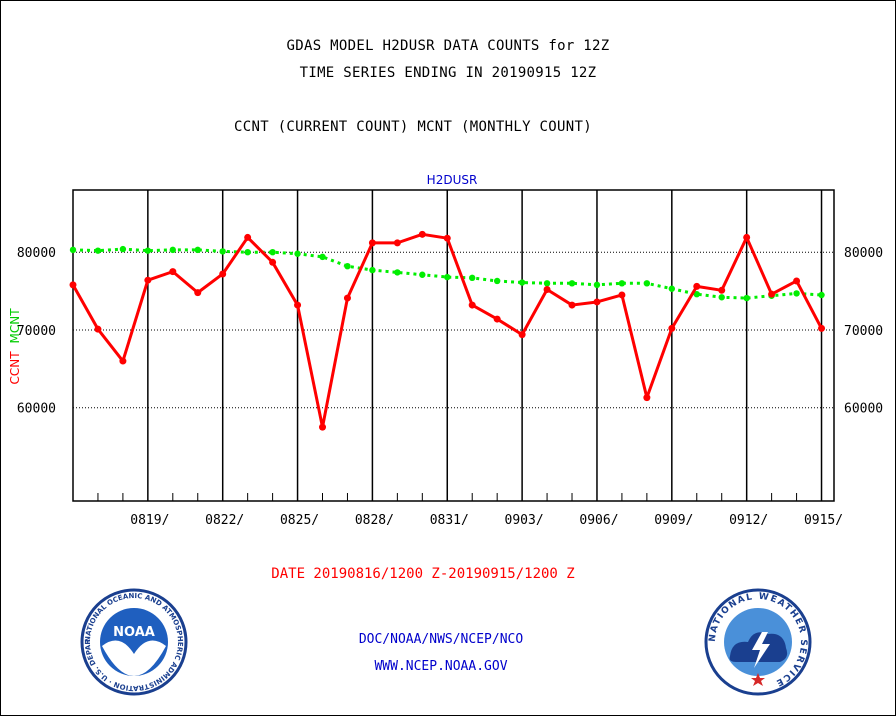 The width and height of the screenshot is (896, 716). Describe the element at coordinates (863, 409) in the screenshot. I see `y-tick-label-right: 60000` at that location.